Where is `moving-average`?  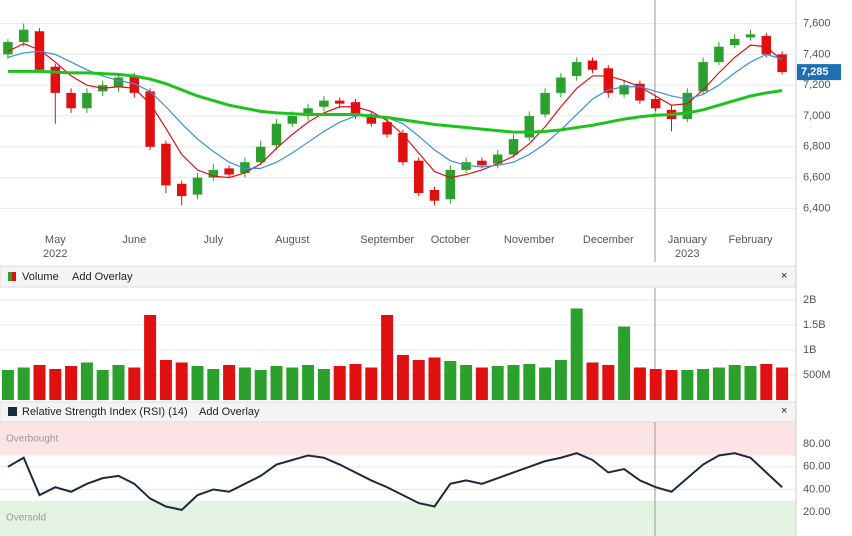
moving-average is located at coordinates (395, 101).